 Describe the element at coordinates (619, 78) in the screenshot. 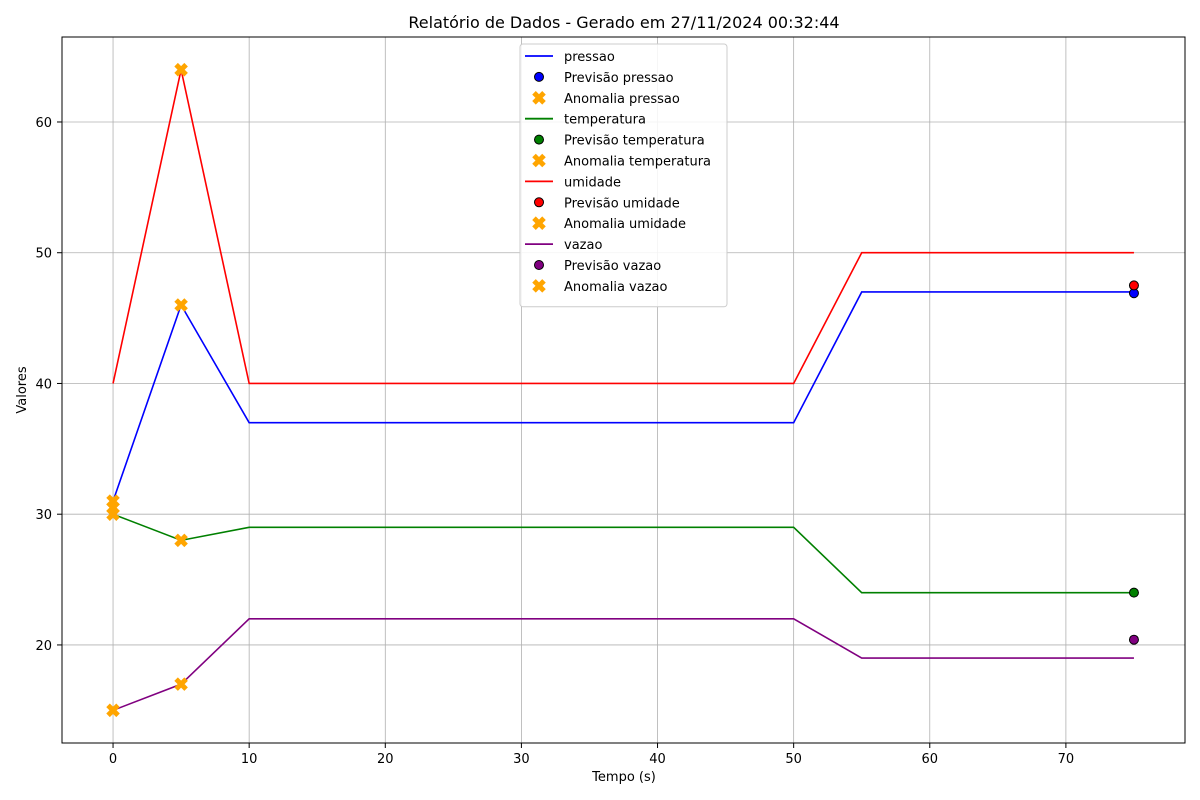

I see `legend-label: Previsão pressao` at that location.